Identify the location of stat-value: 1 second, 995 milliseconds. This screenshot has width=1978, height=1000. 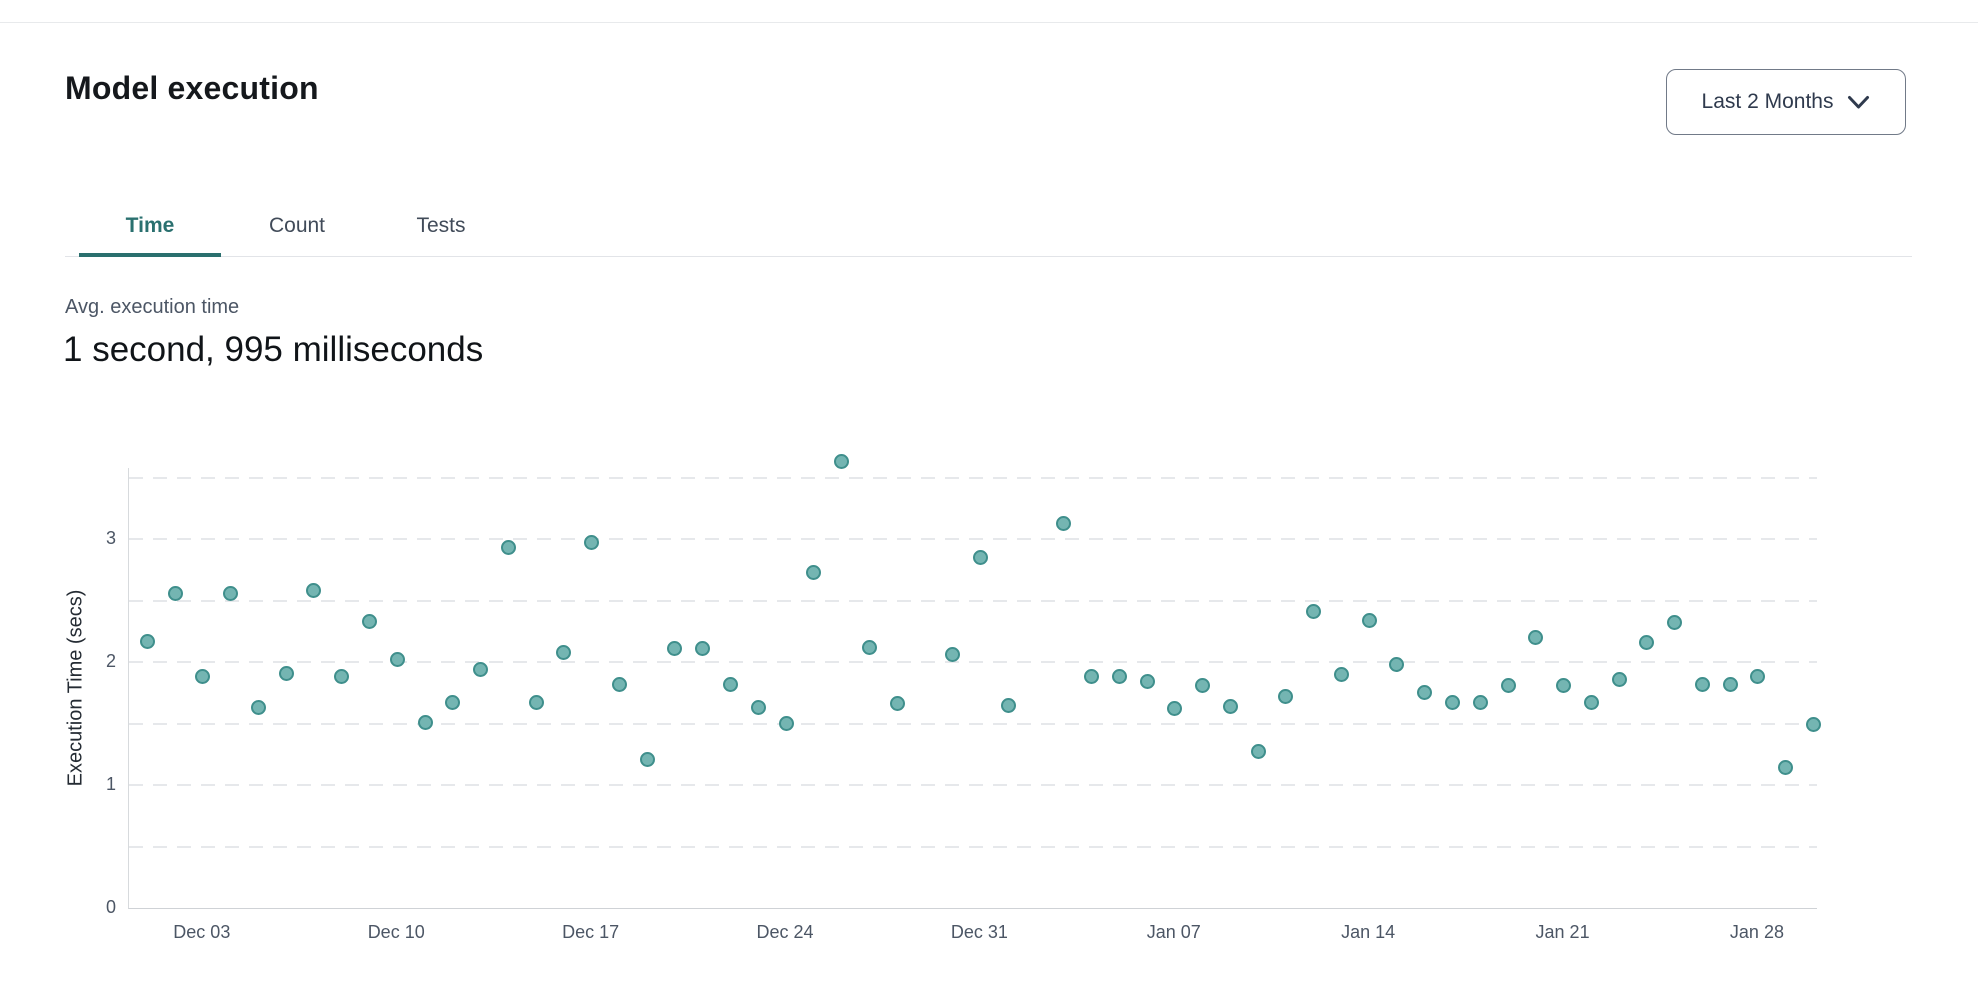
(273, 349).